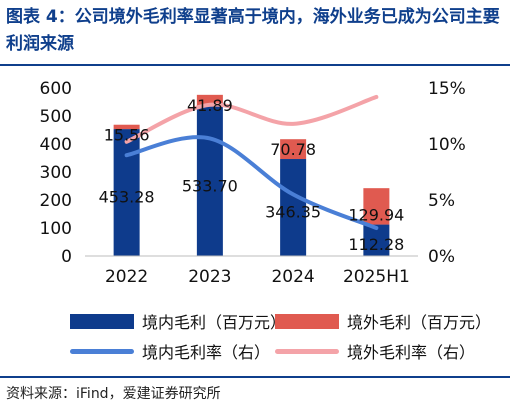 The height and width of the screenshot is (411, 510). Describe the element at coordinates (376, 277) in the screenshot. I see `x-tick-label: 2025H1` at that location.